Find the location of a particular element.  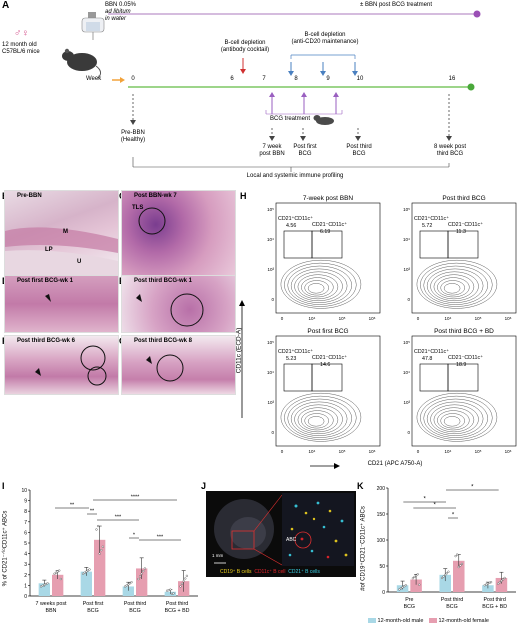

y-tick-label: 9 is located at coordinates (25, 502).